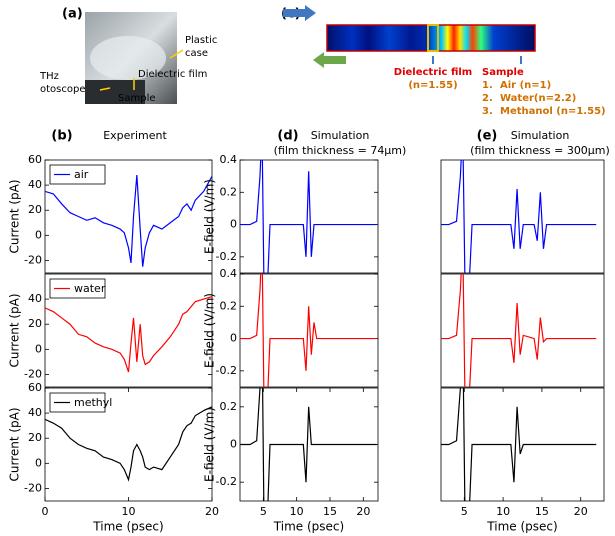 The height and width of the screenshot is (536, 615). Describe the element at coordinates (299, 13) in the screenshot. I see `arrow-right` at that location.